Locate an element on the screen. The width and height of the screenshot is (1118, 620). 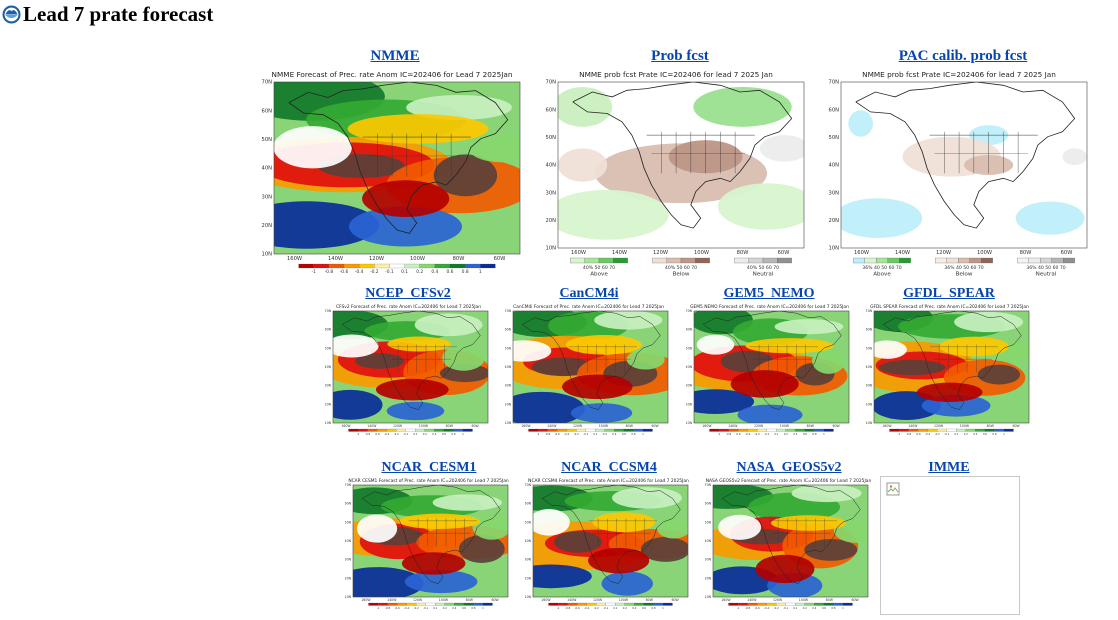
colorbar-label: 0.2 is located at coordinates (786, 434).